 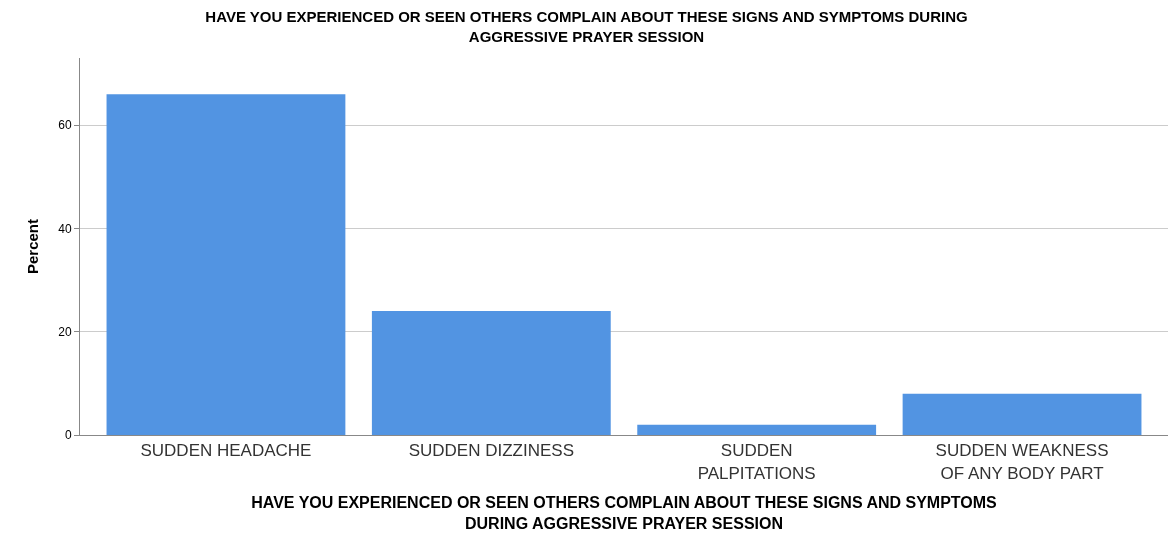 What do you see at coordinates (756, 462) in the screenshot?
I see `x-tick-label: SUDDEN PALPITATIONS` at bounding box center [756, 462].